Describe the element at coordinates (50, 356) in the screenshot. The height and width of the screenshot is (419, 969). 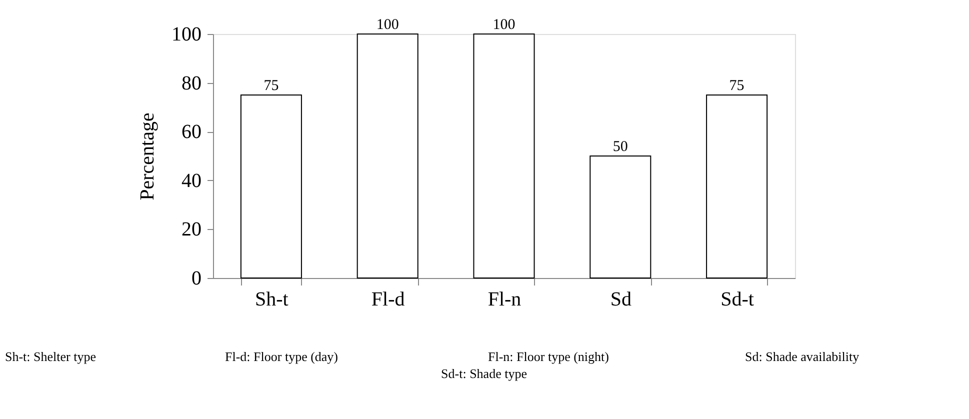
I see `text: Sh-t: Shelter type` at that location.